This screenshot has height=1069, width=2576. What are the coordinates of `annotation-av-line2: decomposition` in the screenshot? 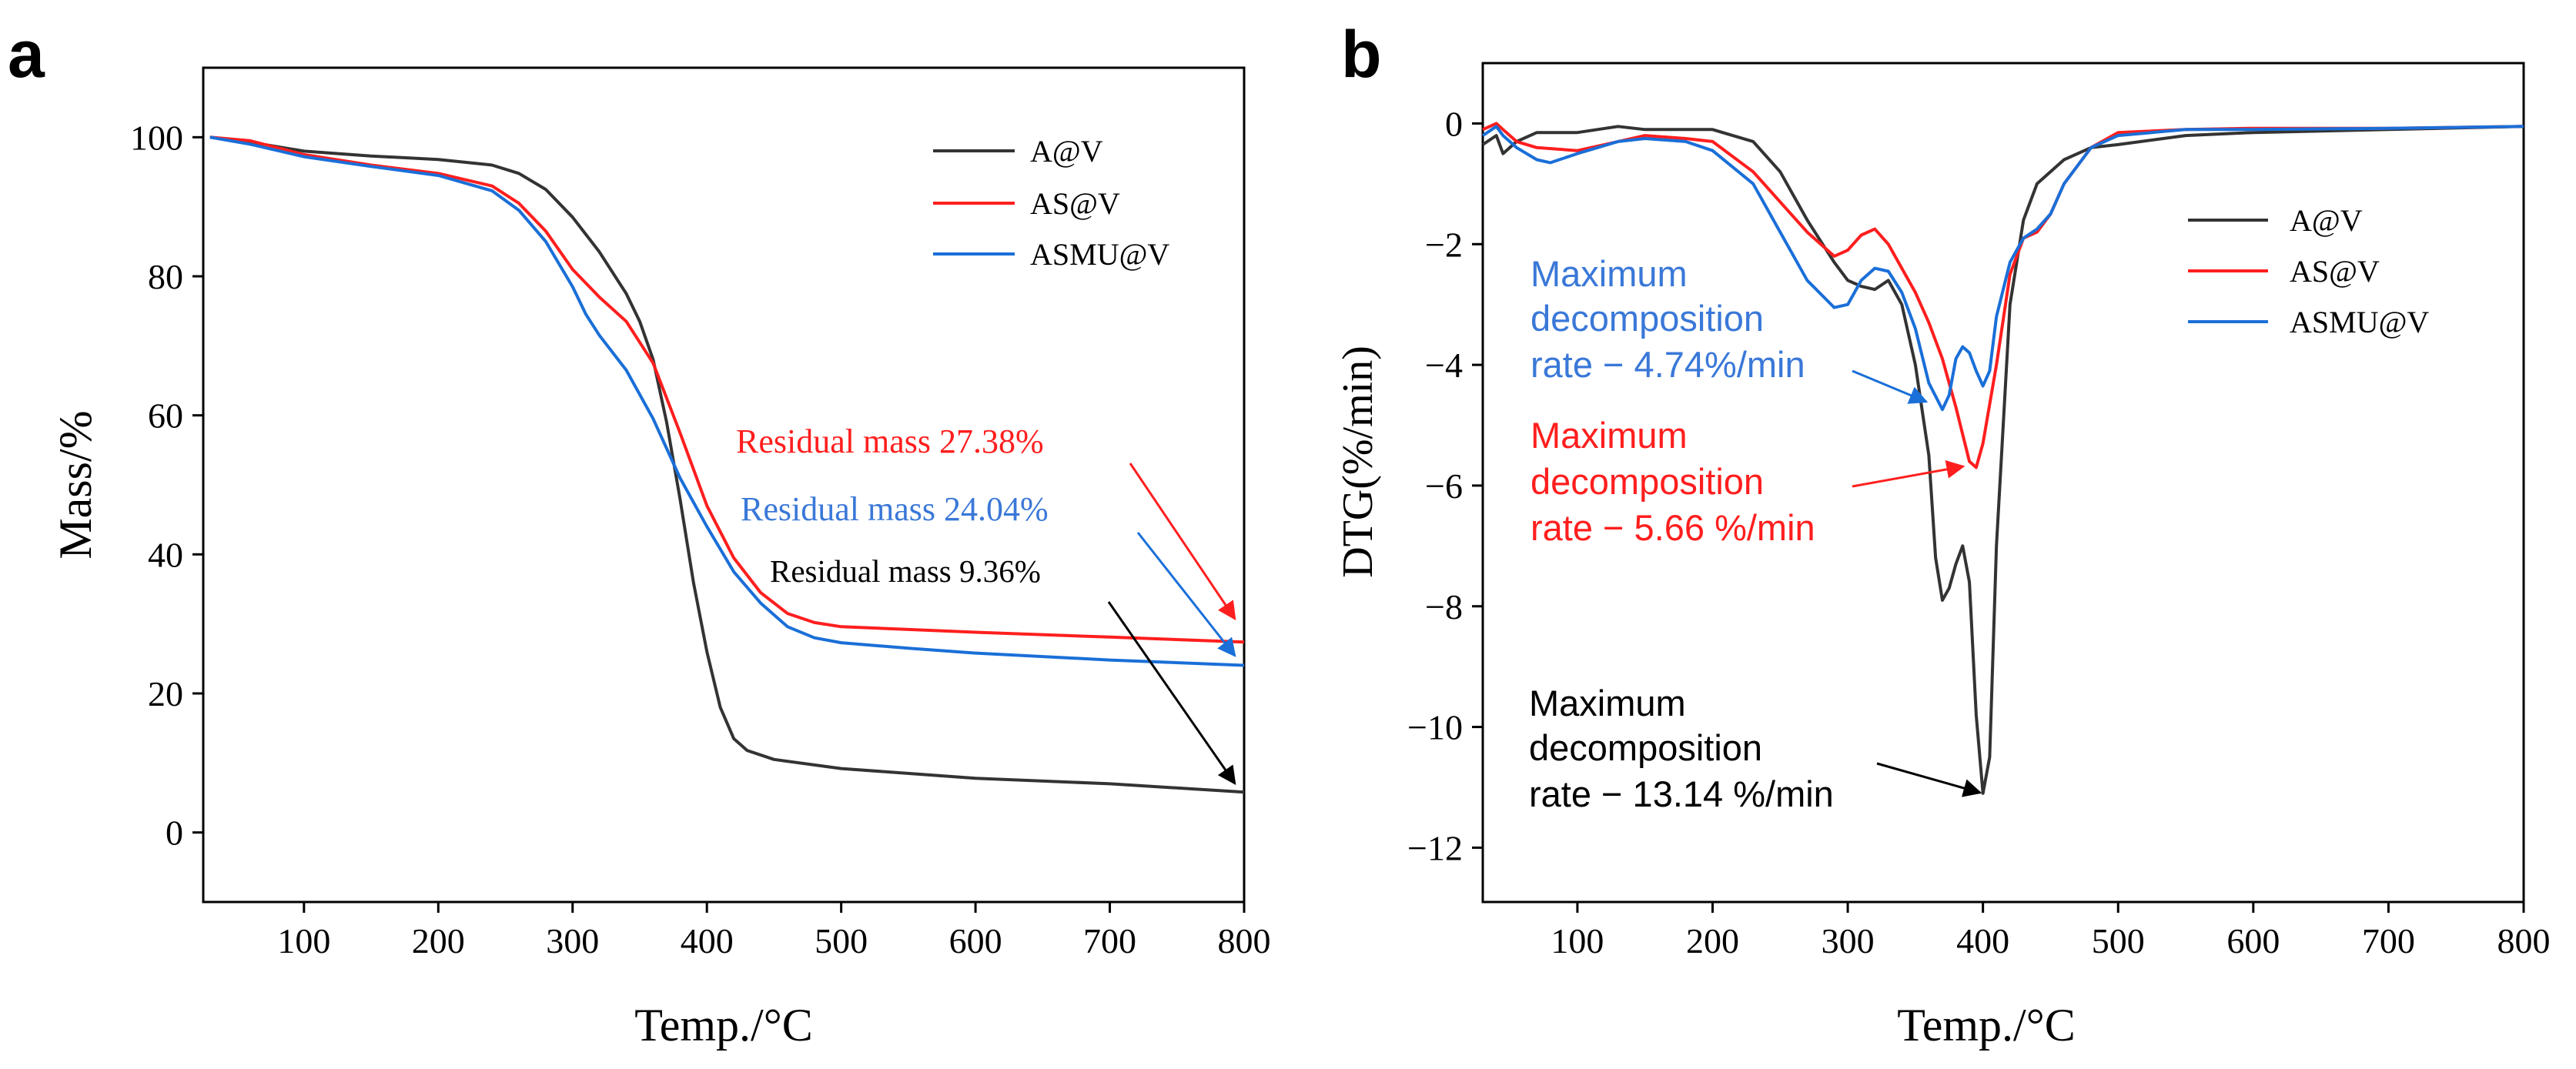 It's located at (1646, 747).